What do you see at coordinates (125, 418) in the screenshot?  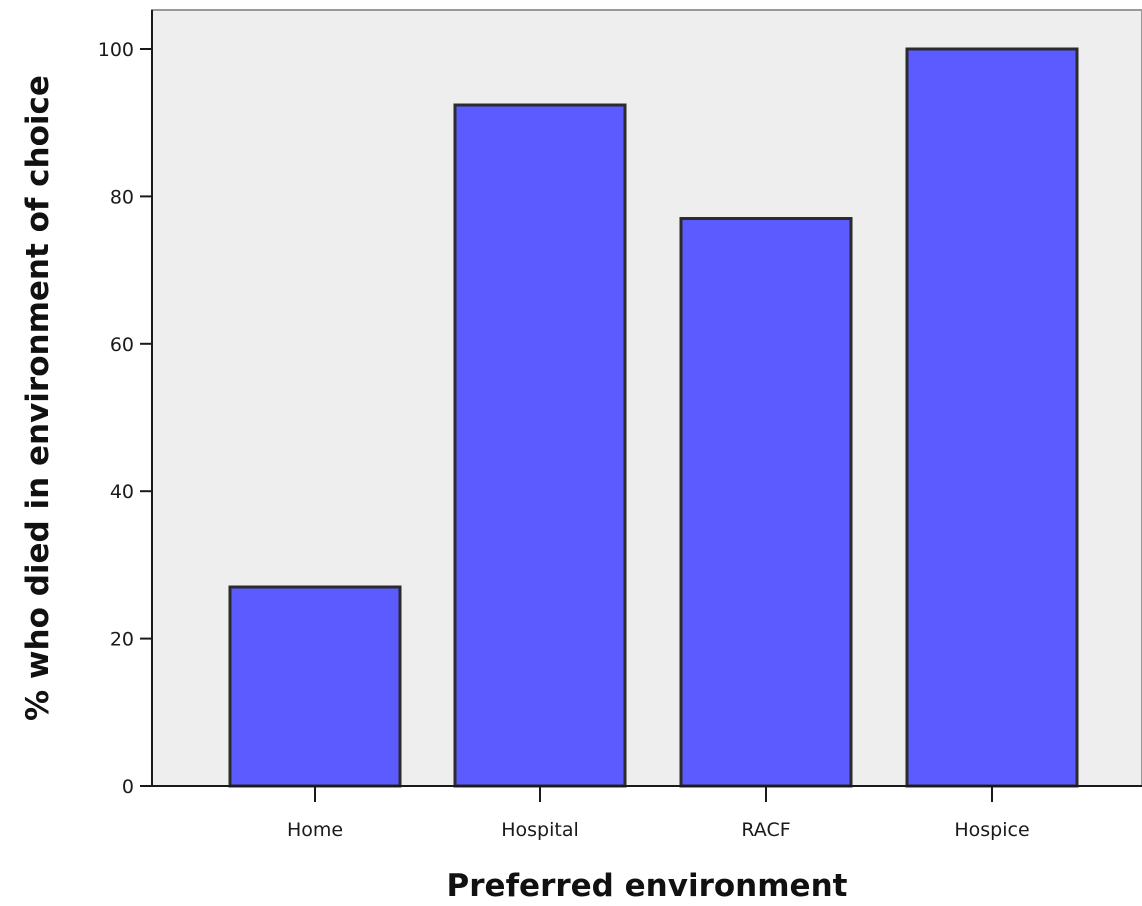 I see `y-ticks: 0 20 40 60 80 100` at bounding box center [125, 418].